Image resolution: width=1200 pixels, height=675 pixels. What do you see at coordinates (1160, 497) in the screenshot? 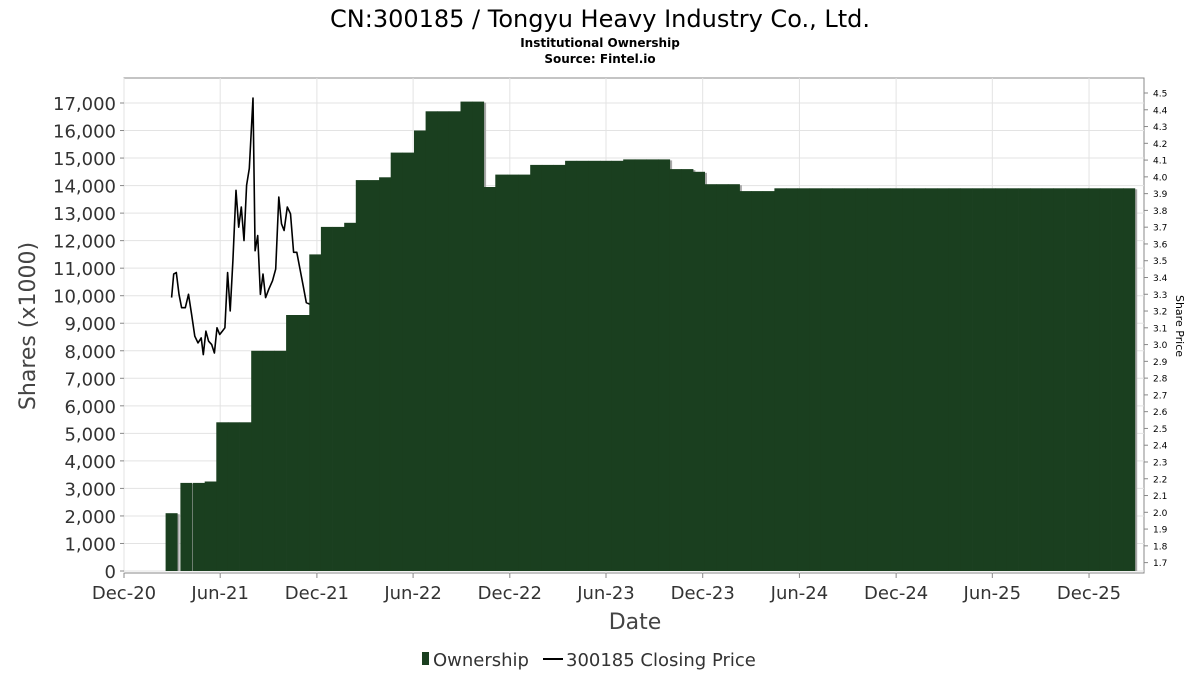
I see `y2-tick-label: 2.1` at bounding box center [1160, 497].